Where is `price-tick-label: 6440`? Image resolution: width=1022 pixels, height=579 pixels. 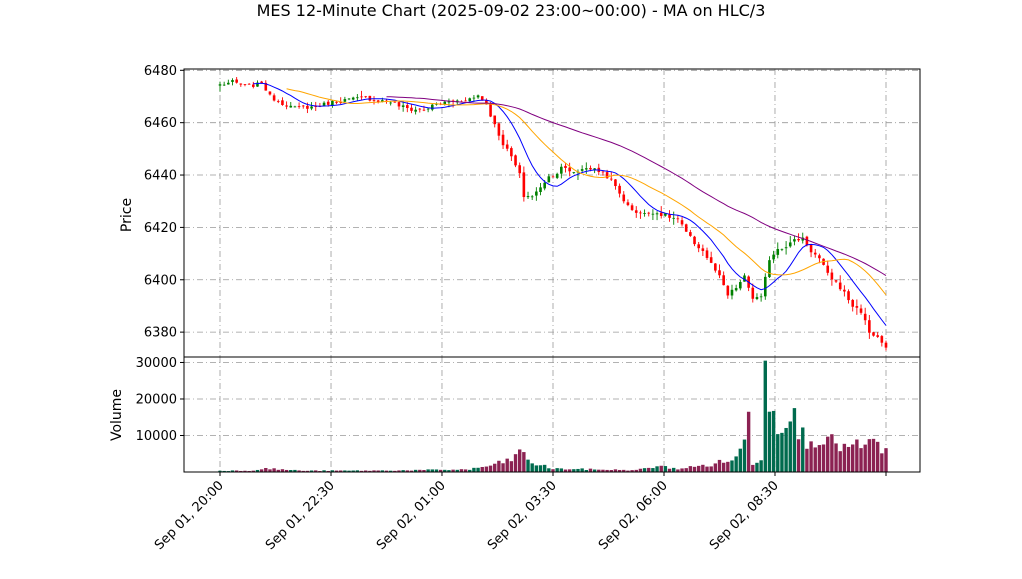
price-tick-label: 6440 is located at coordinates (160, 176).